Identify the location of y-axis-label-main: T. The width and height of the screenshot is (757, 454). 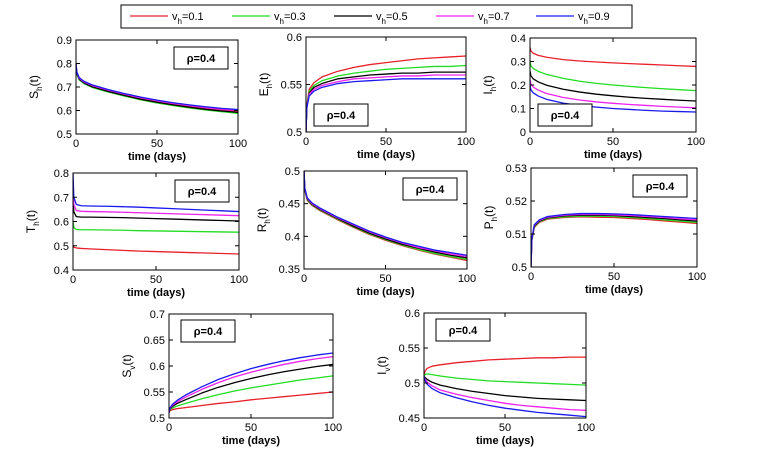
(31, 229).